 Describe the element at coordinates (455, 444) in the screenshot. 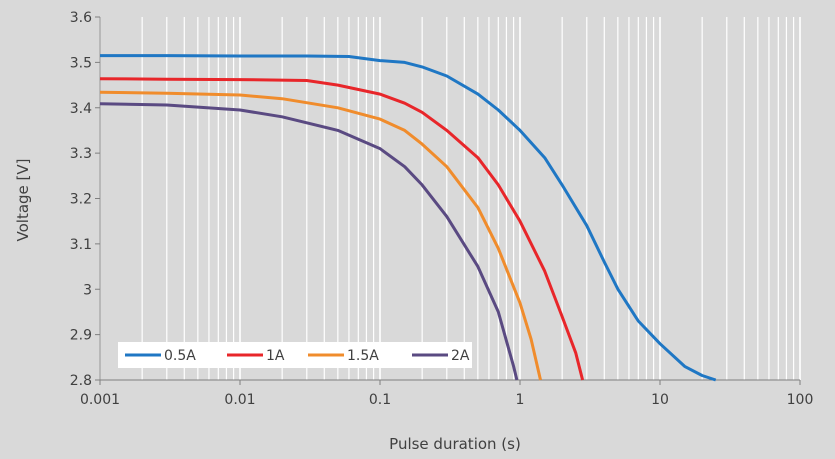

I see `x-axis-title: Pulse duration (s)` at that location.